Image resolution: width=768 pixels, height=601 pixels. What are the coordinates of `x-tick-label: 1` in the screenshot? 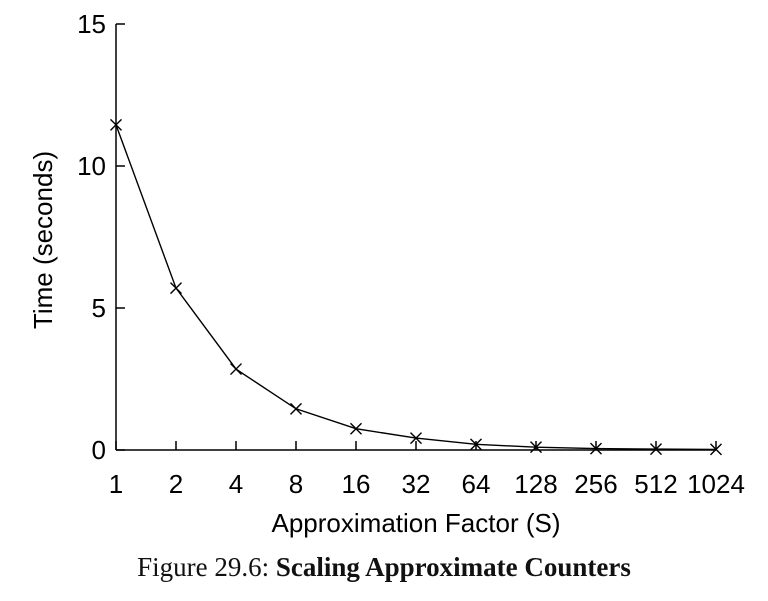 It's located at (116, 484).